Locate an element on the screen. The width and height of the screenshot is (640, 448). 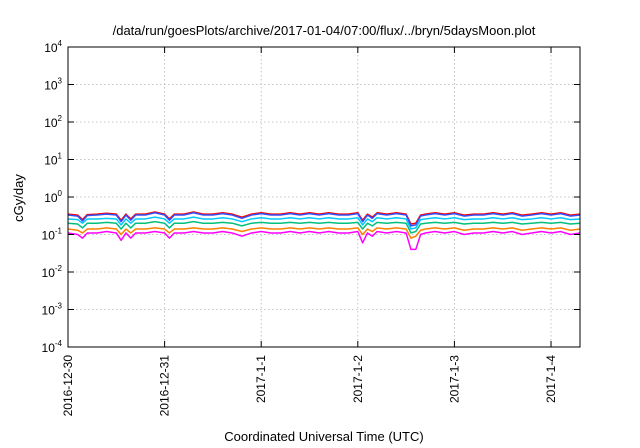
x-tick-label: 2017-1-3 is located at coordinates (454, 379).